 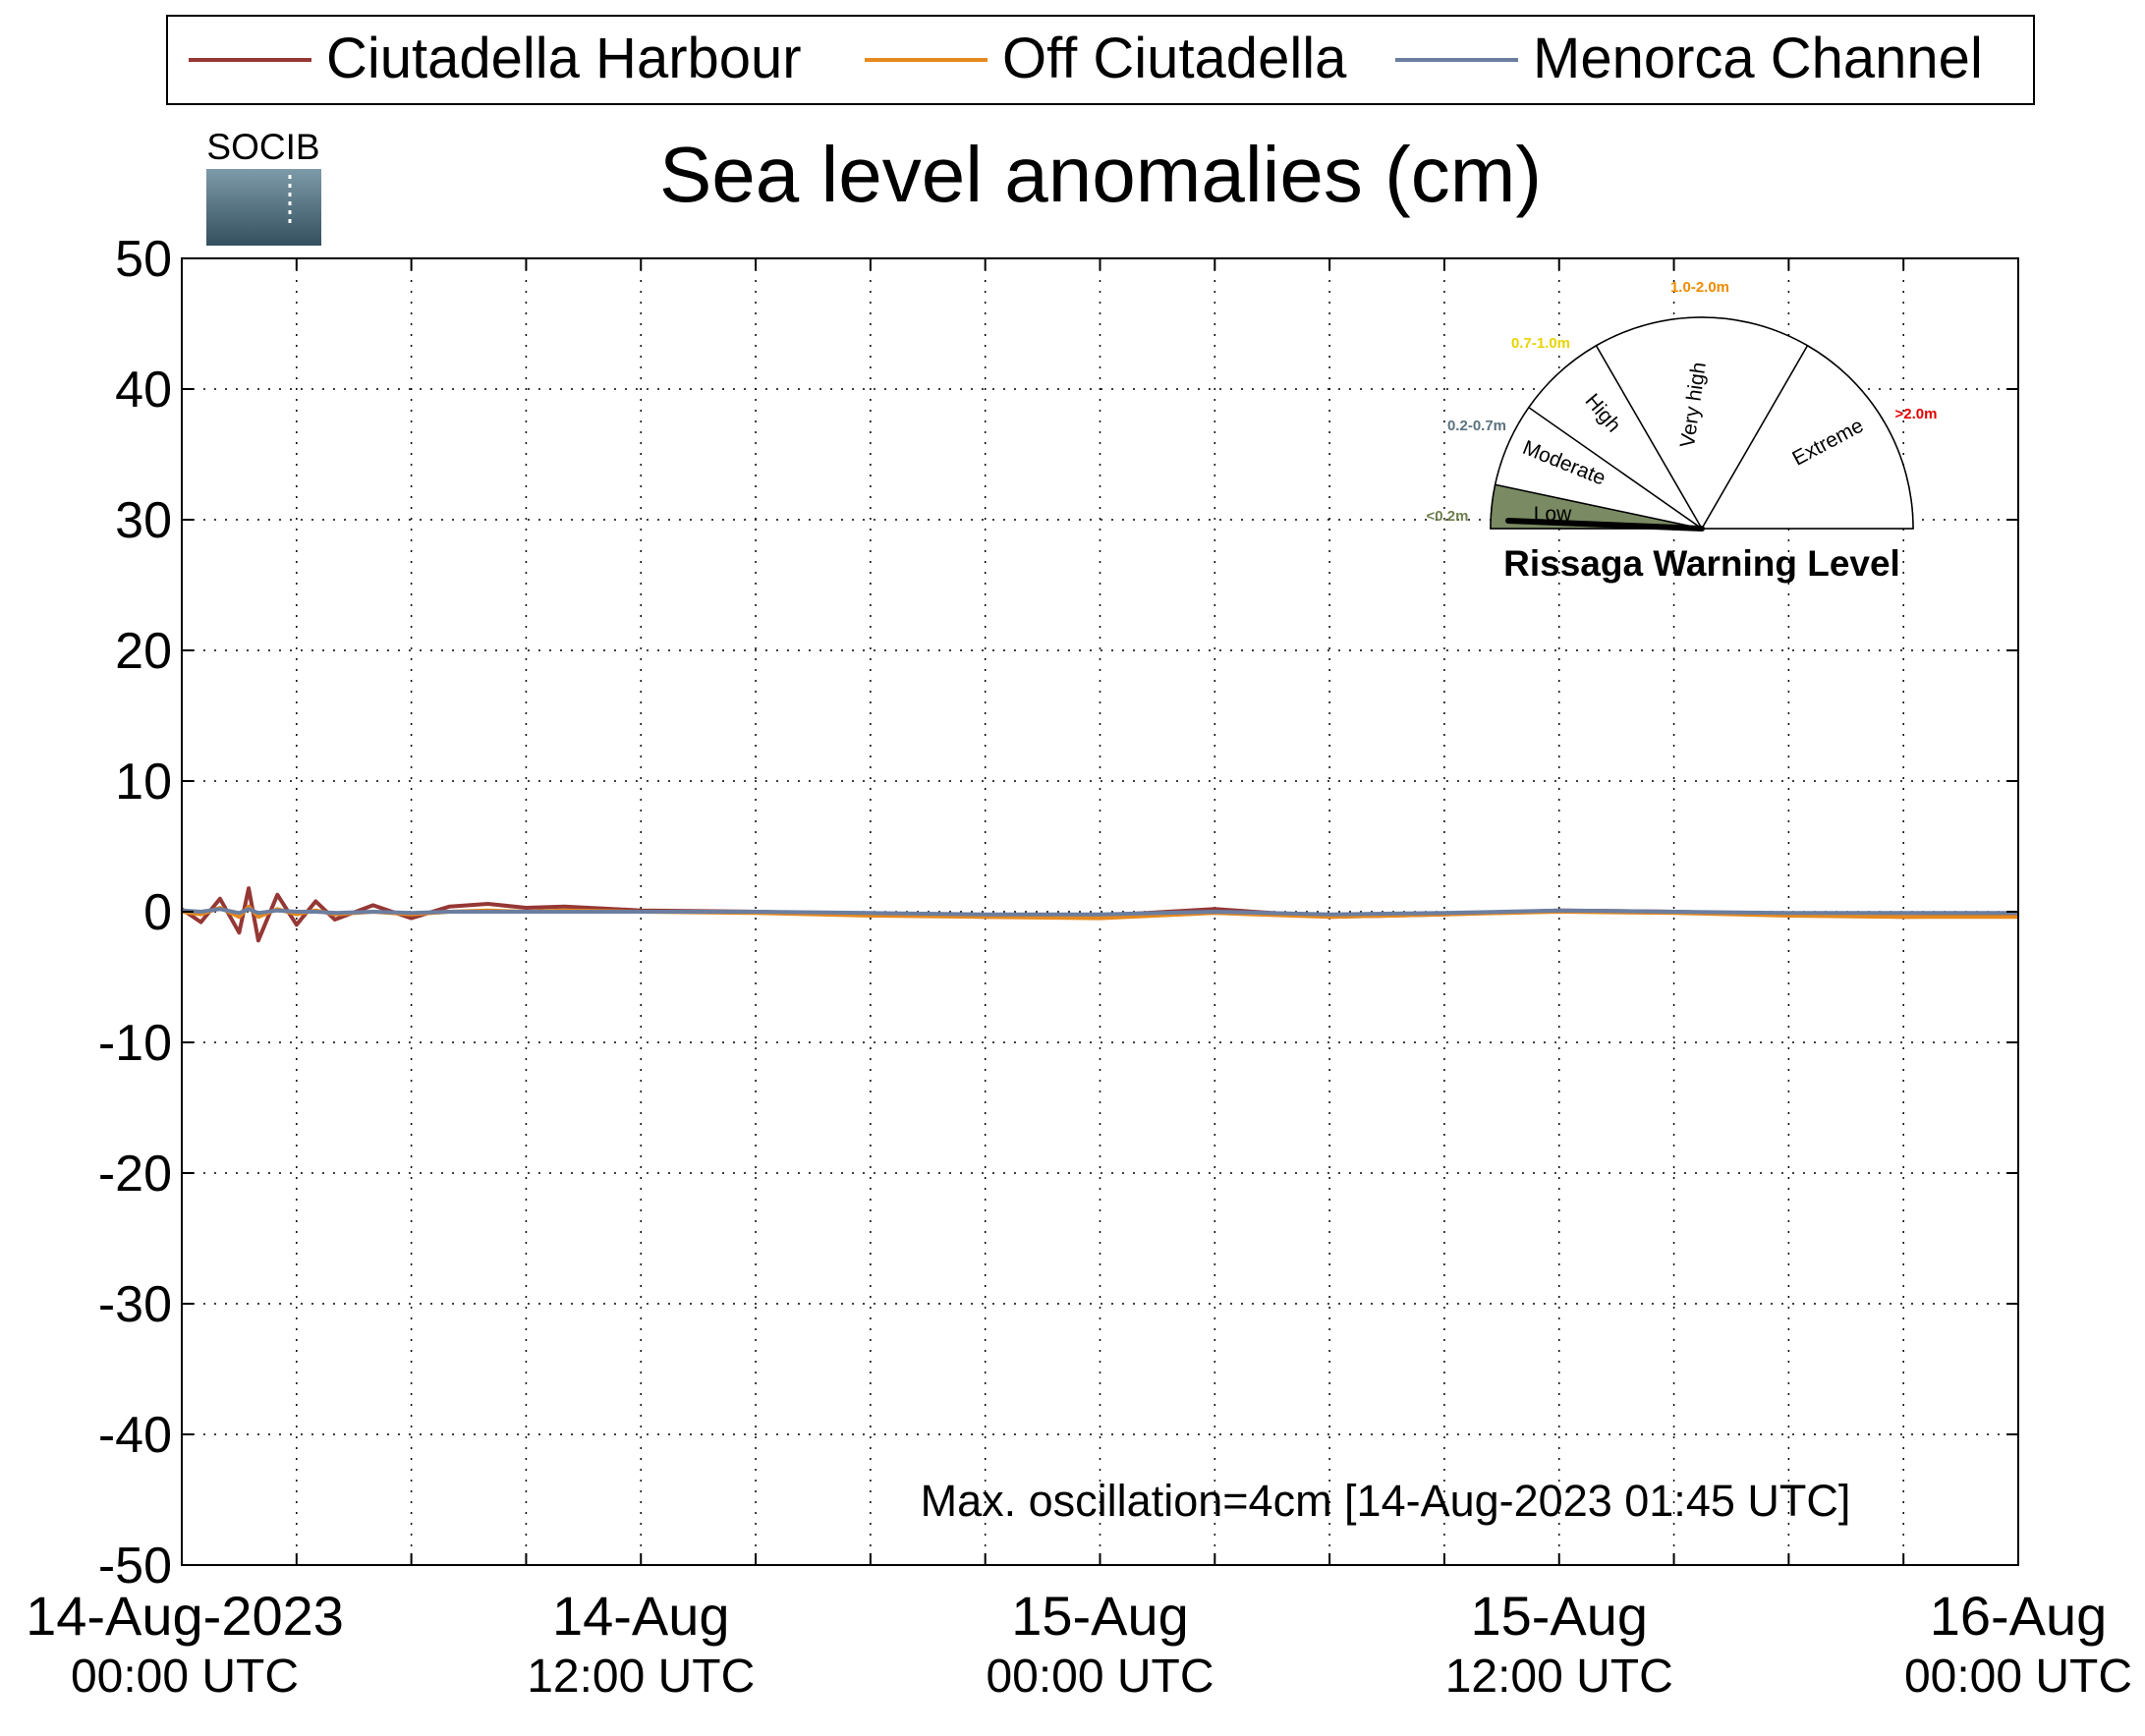 I want to click on gauge-range-label: <0.2m, so click(x=1448, y=516).